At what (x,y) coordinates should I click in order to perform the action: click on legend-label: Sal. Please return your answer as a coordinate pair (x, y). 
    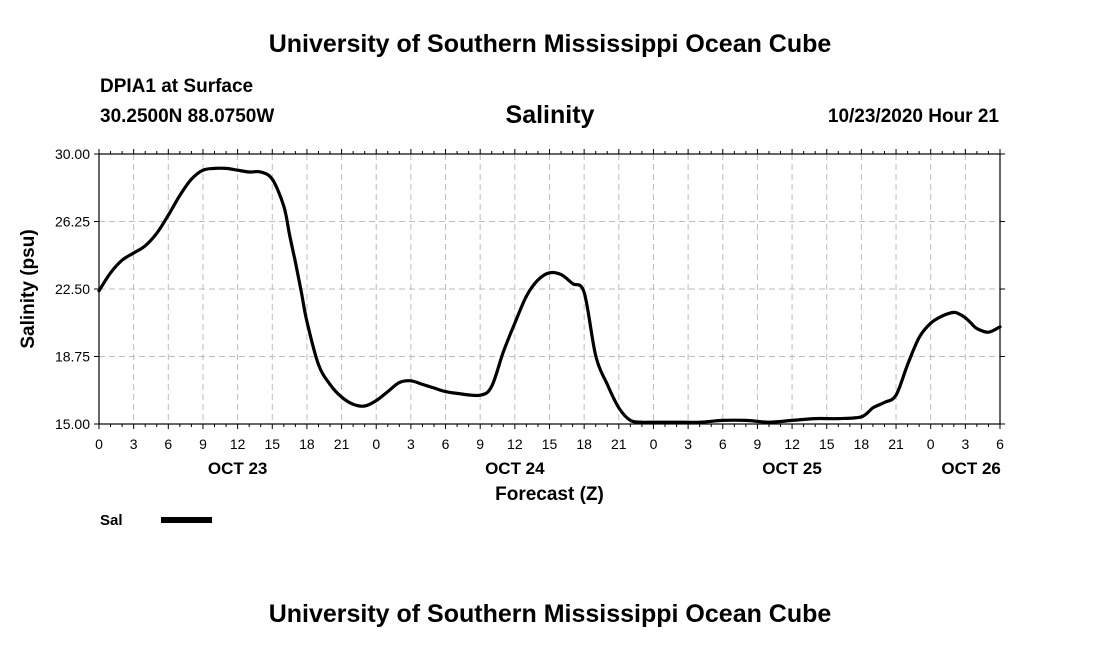
    Looking at the image, I should click on (111, 520).